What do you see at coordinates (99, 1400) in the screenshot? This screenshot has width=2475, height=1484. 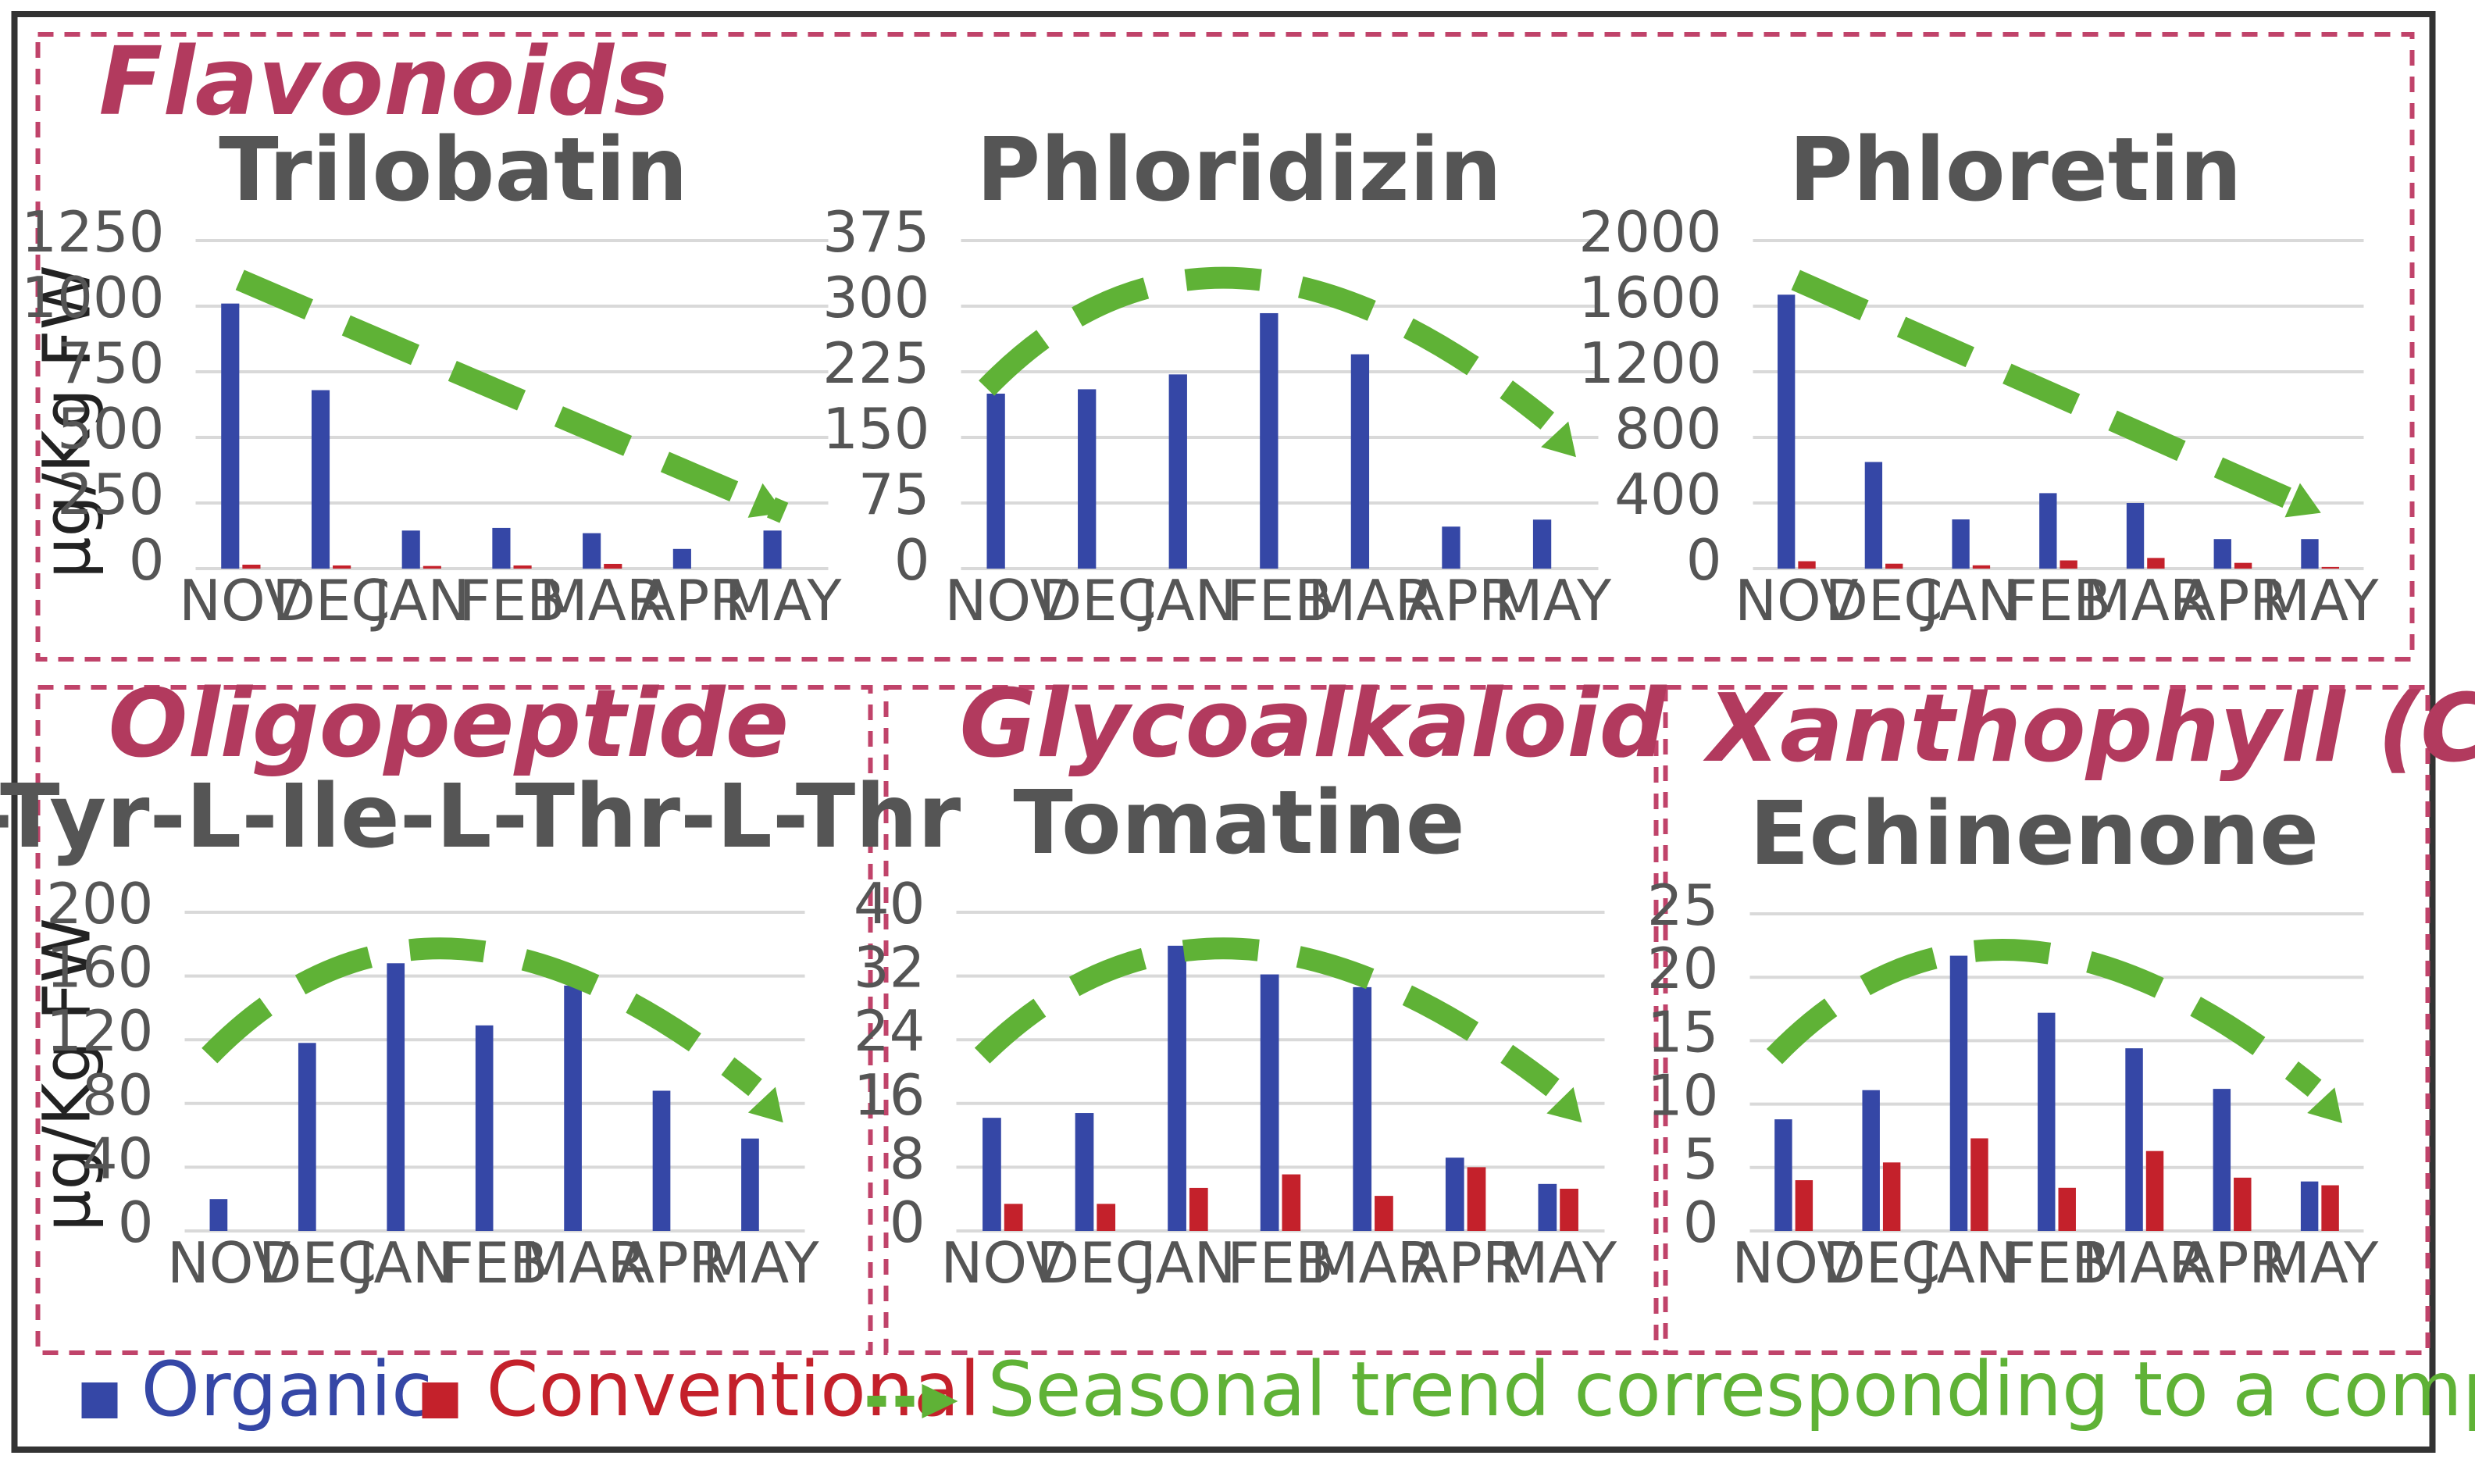 I see `legend-organic-swatch` at bounding box center [99, 1400].